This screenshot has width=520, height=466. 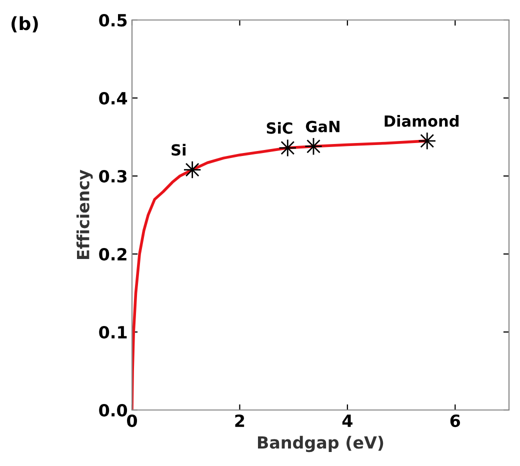 I want to click on x-tick-label: 2, so click(x=239, y=420).